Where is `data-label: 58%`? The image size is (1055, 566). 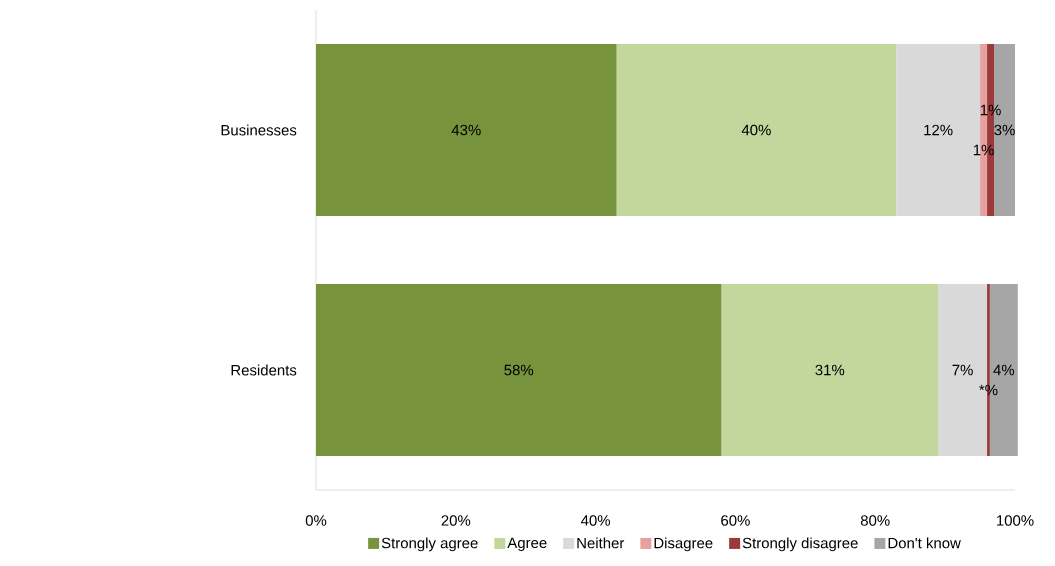 data-label: 58% is located at coordinates (519, 370).